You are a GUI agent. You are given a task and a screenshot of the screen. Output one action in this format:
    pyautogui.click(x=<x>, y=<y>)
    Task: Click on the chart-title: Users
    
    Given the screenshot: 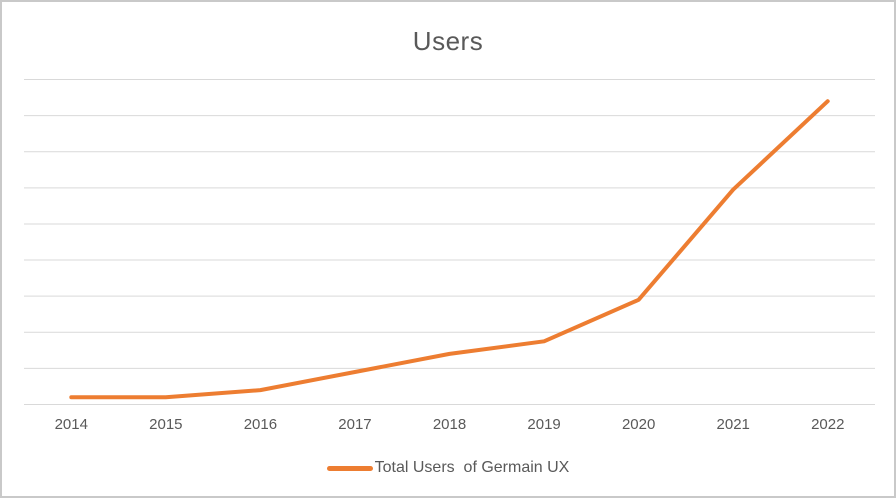 What is the action you would take?
    pyautogui.click(x=448, y=41)
    